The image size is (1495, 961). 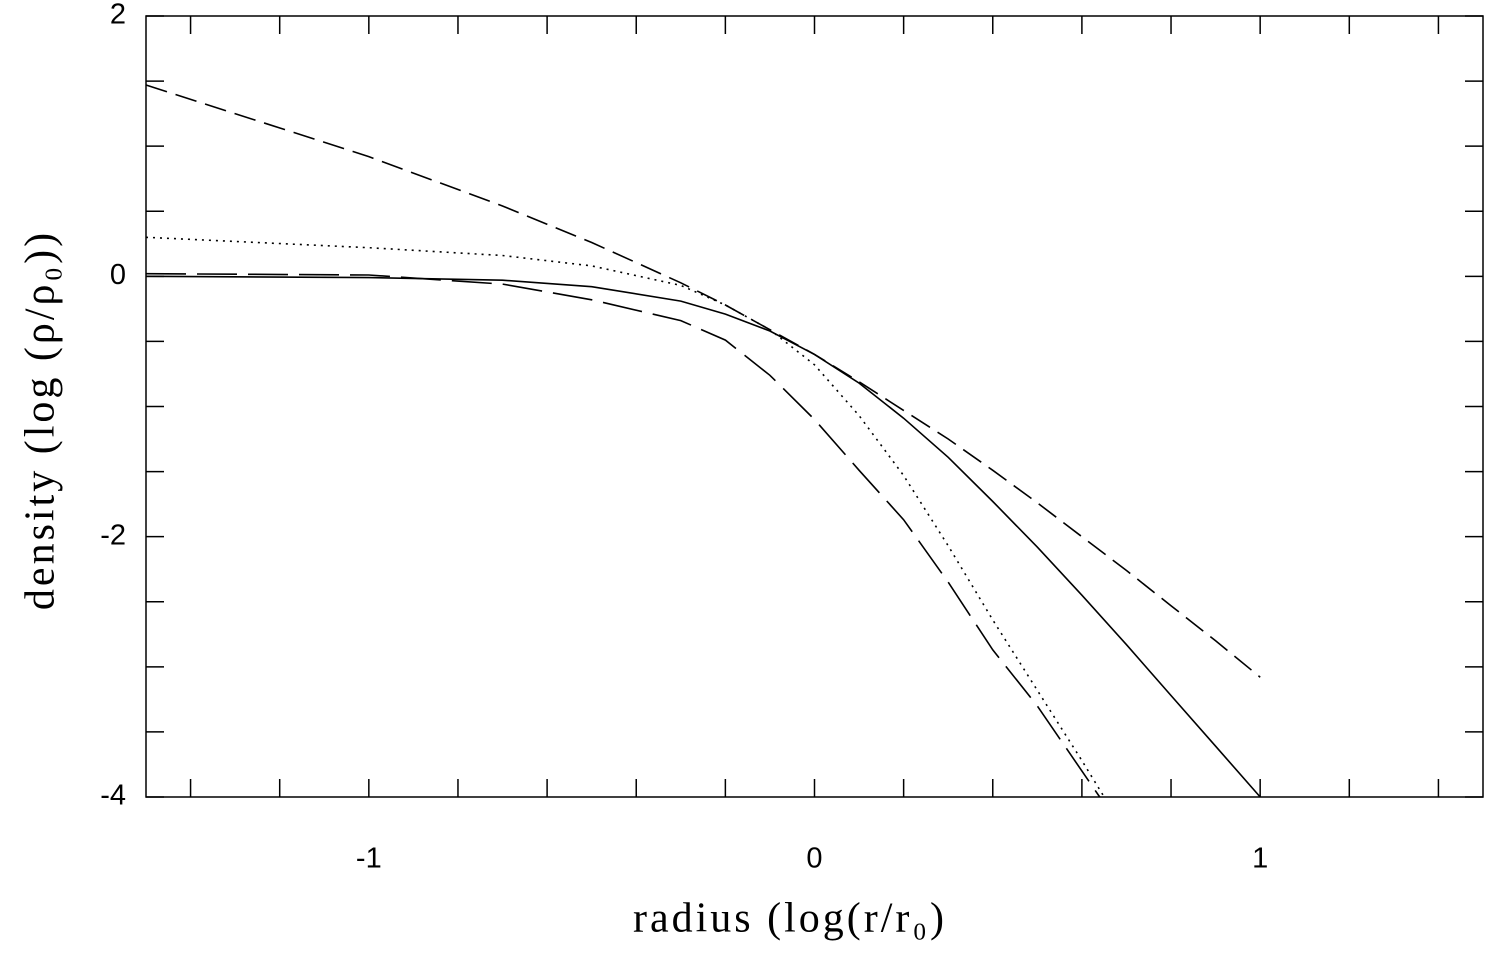 What do you see at coordinates (1260, 859) in the screenshot?
I see `x-tick-label: 1` at bounding box center [1260, 859].